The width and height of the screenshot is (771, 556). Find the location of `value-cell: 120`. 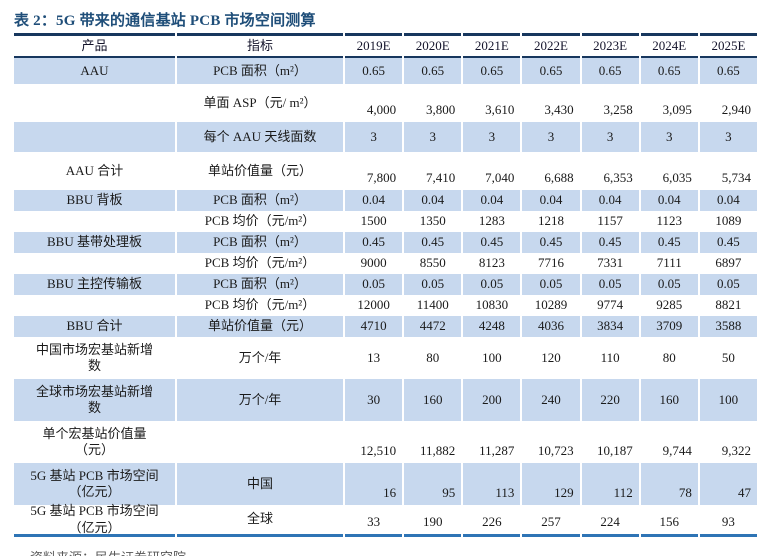

value-cell: 120 is located at coordinates (551, 357).